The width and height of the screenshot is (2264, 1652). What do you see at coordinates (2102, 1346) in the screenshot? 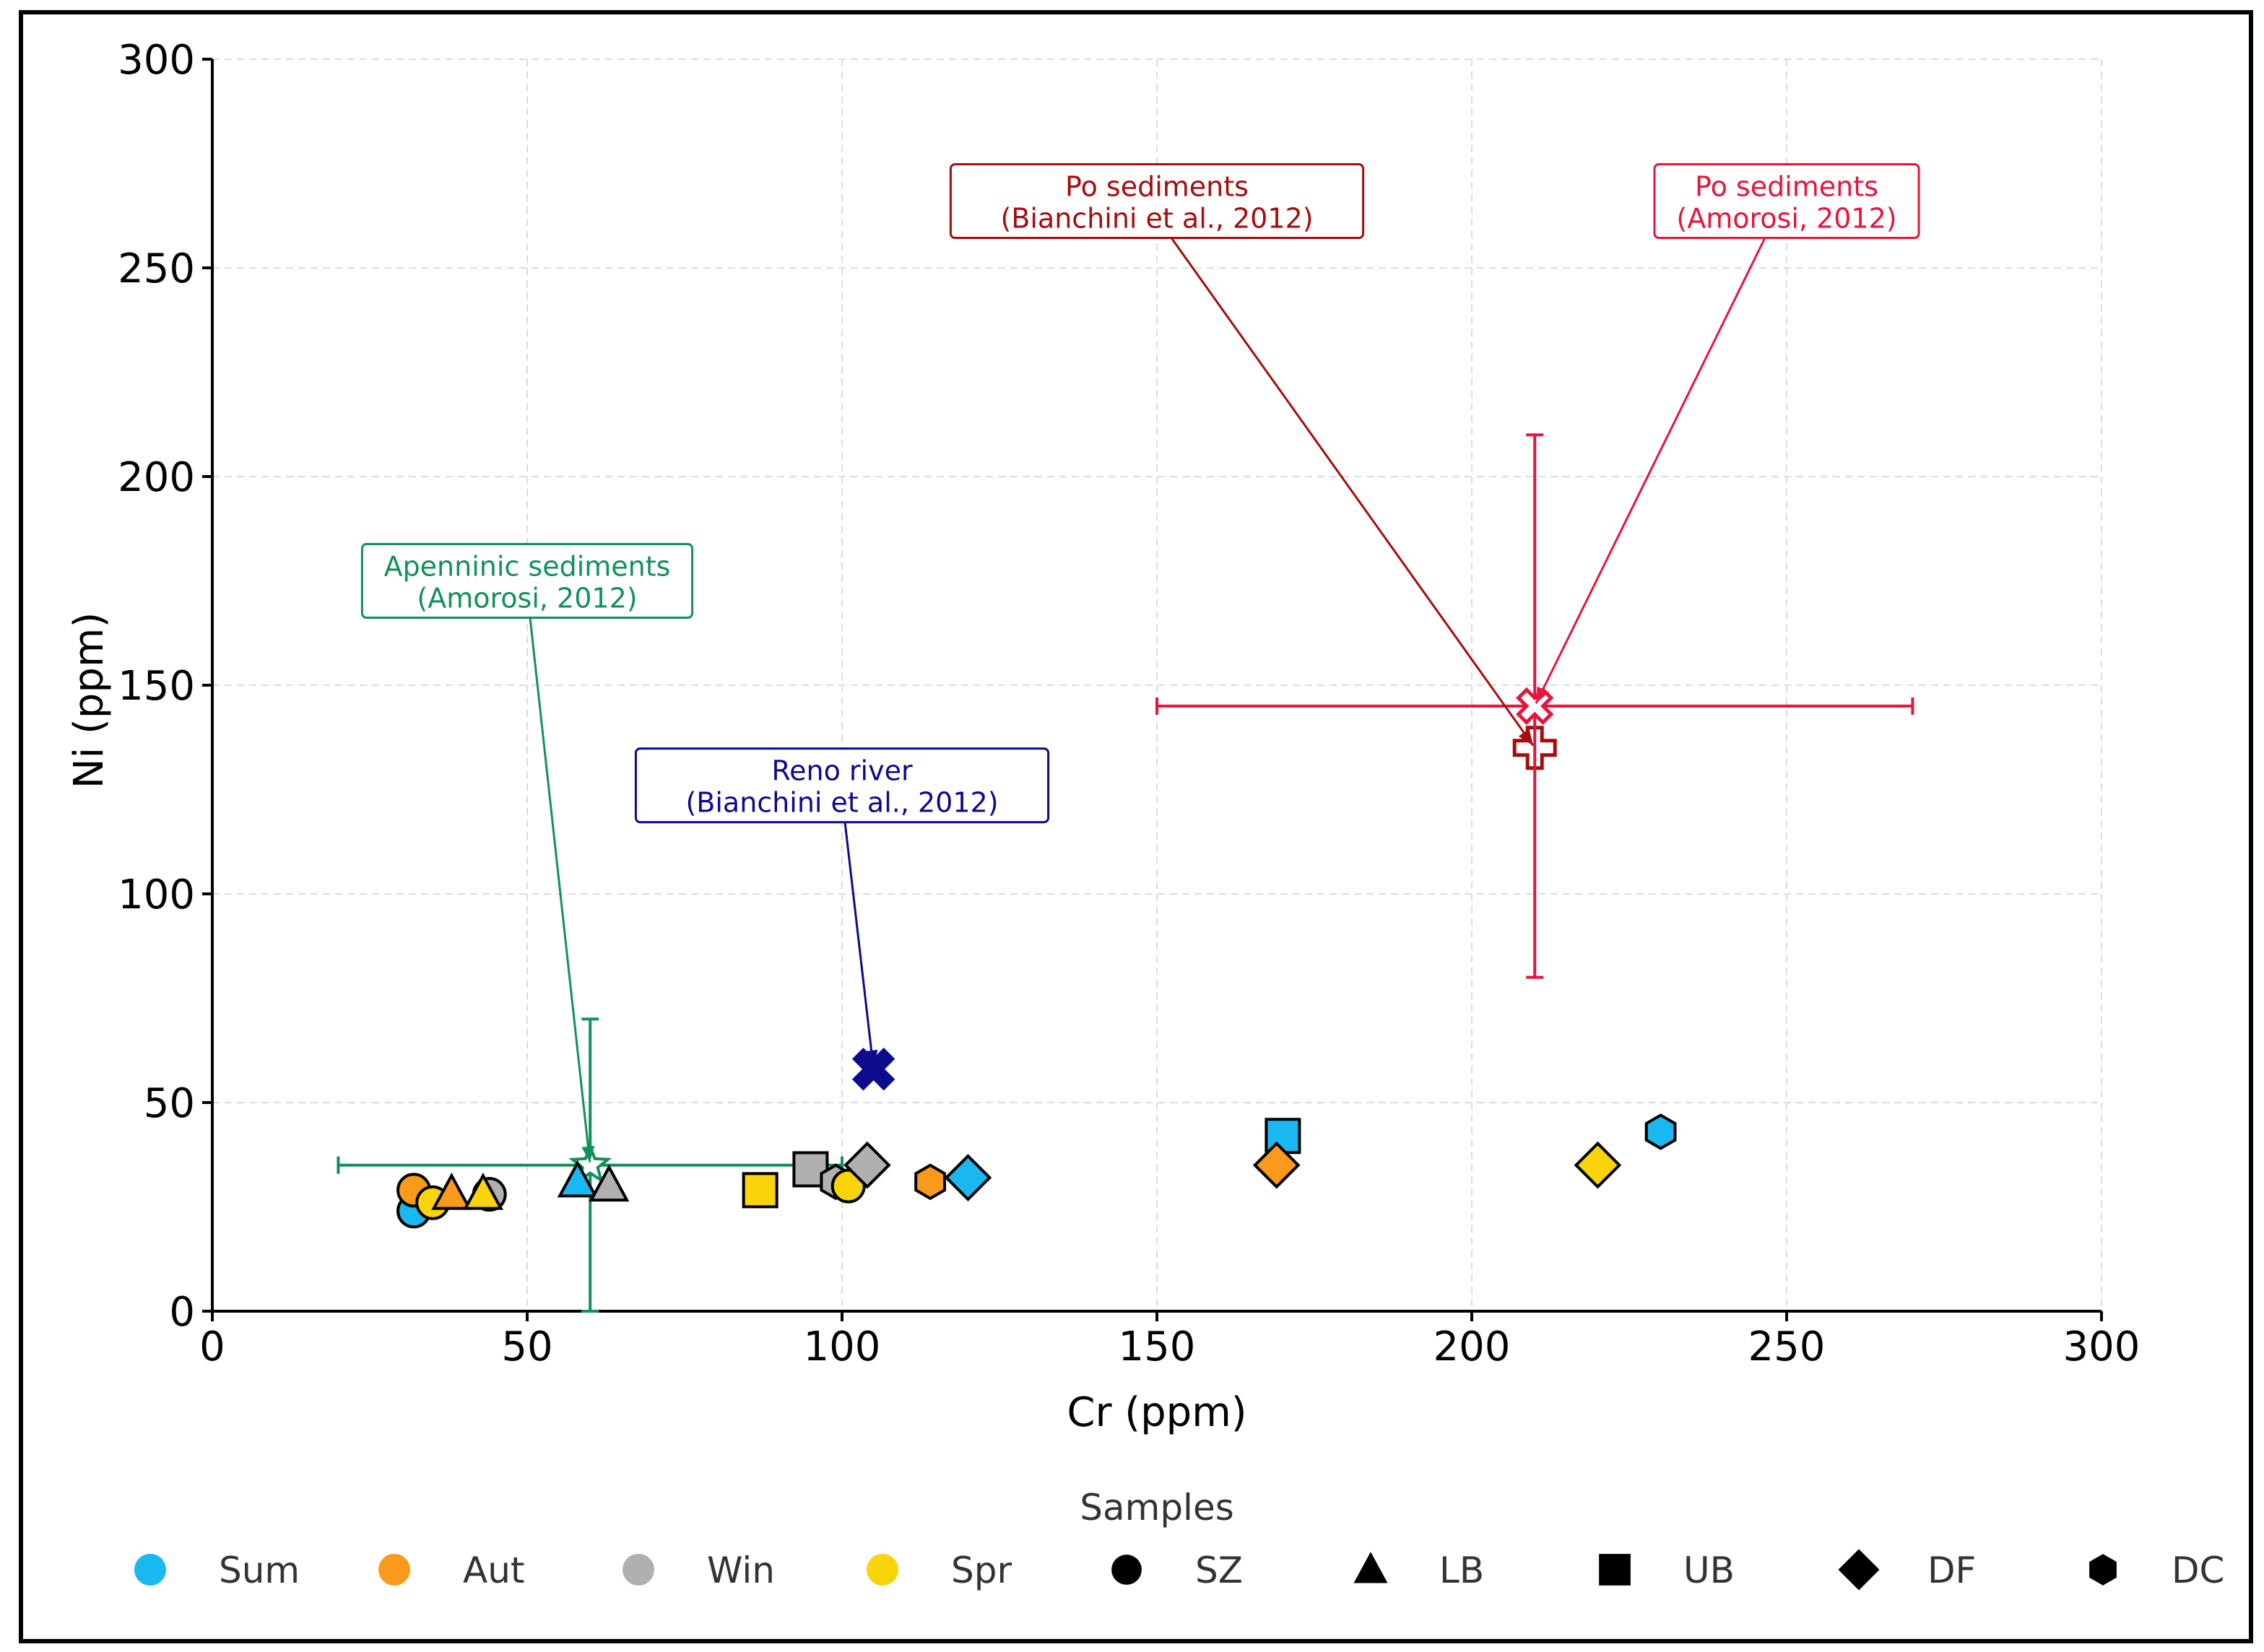
I see `x-tick-label: 300` at bounding box center [2102, 1346].